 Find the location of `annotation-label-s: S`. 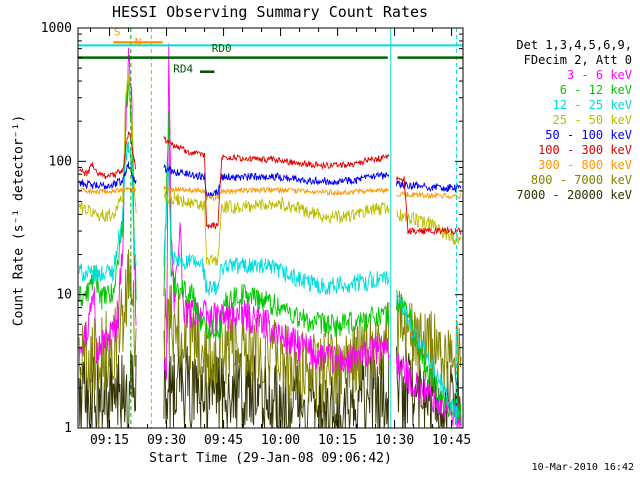

annotation-label-s: S is located at coordinates (117, 31).